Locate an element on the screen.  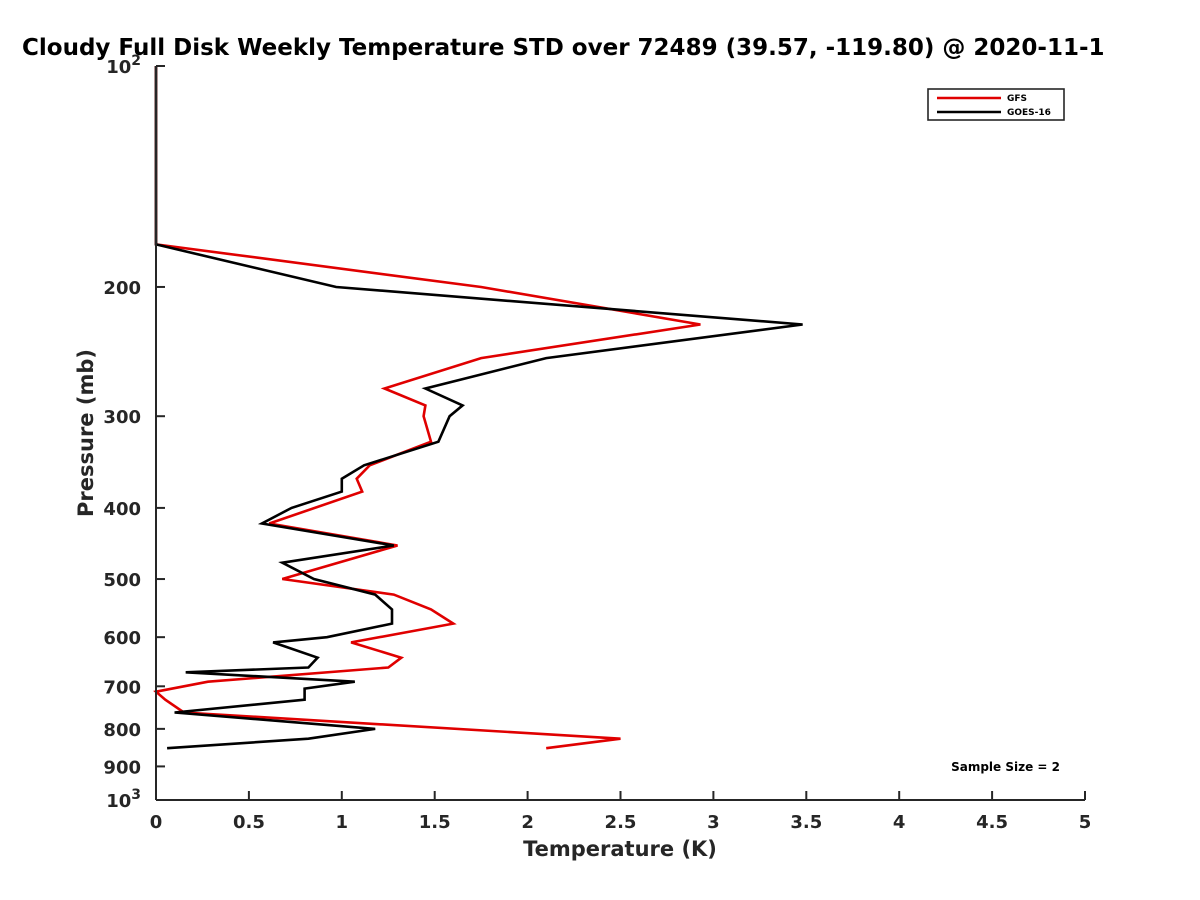
legend-label-goes-16: GOES-16 is located at coordinates (1029, 113).